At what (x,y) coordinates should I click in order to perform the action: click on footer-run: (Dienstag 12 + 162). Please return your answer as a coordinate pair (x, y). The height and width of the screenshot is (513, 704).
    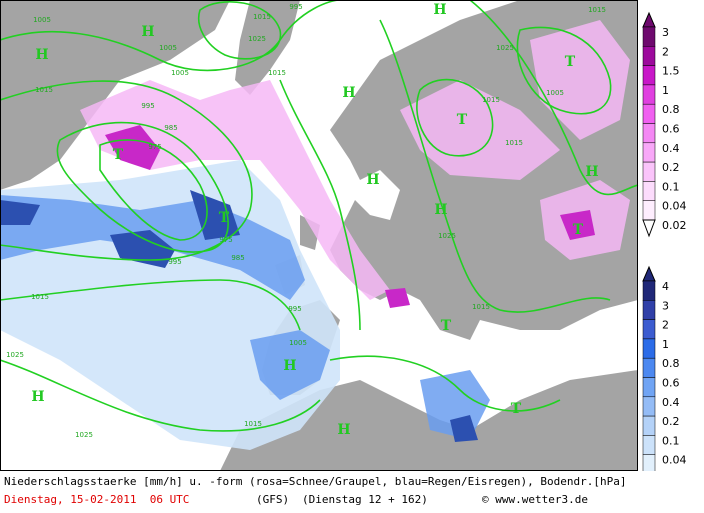
    Looking at the image, I should click on (365, 499).